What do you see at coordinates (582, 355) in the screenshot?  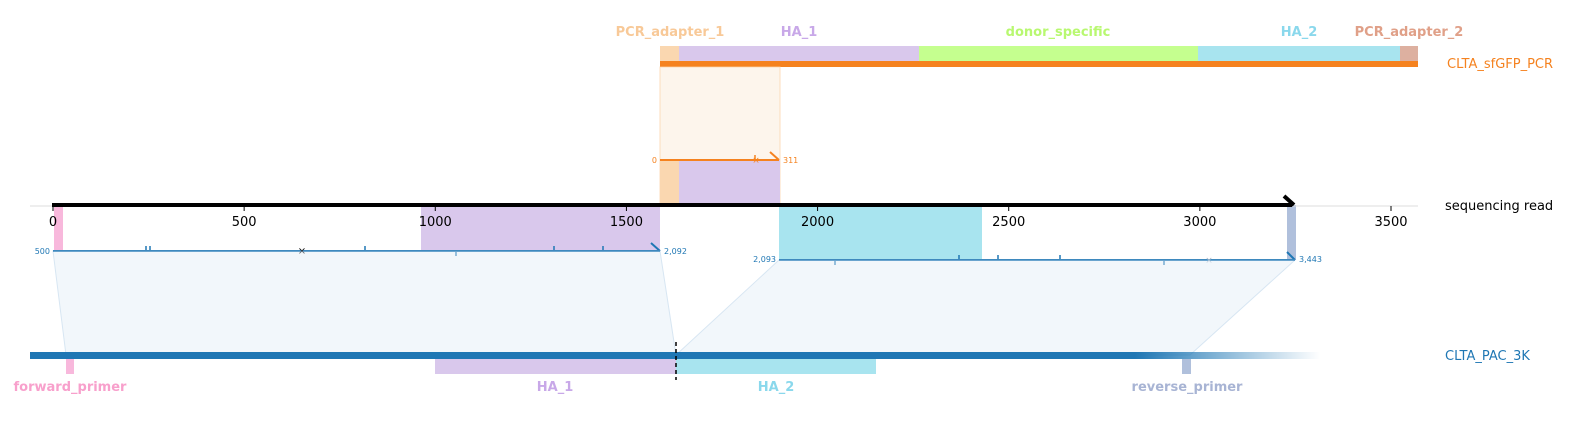 I see `ref-backbone-solid` at bounding box center [582, 355].